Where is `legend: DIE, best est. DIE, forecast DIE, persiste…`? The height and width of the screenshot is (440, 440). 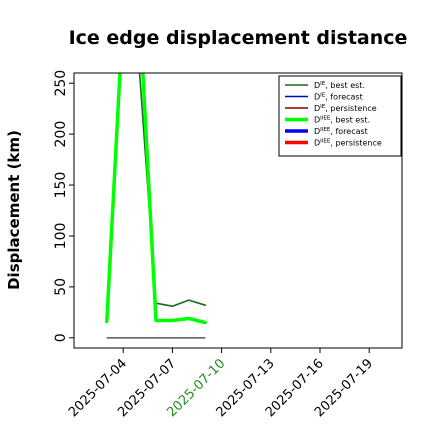
legend: DIE, best est. DIE, forecast DIE, persiste… is located at coordinates (340, 116).